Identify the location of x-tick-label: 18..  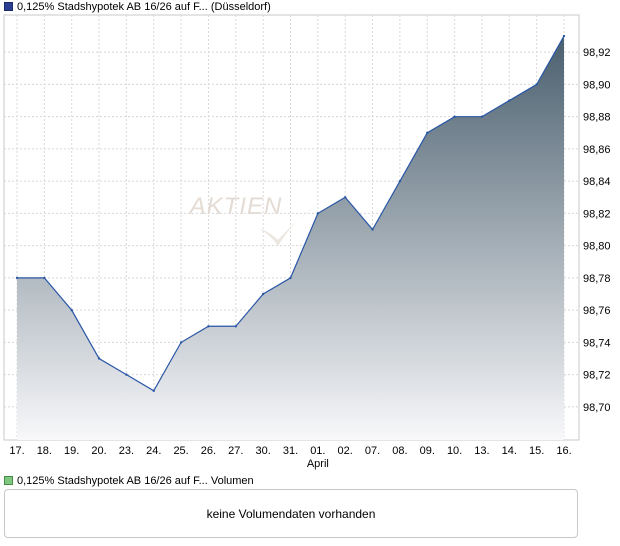
(44, 451).